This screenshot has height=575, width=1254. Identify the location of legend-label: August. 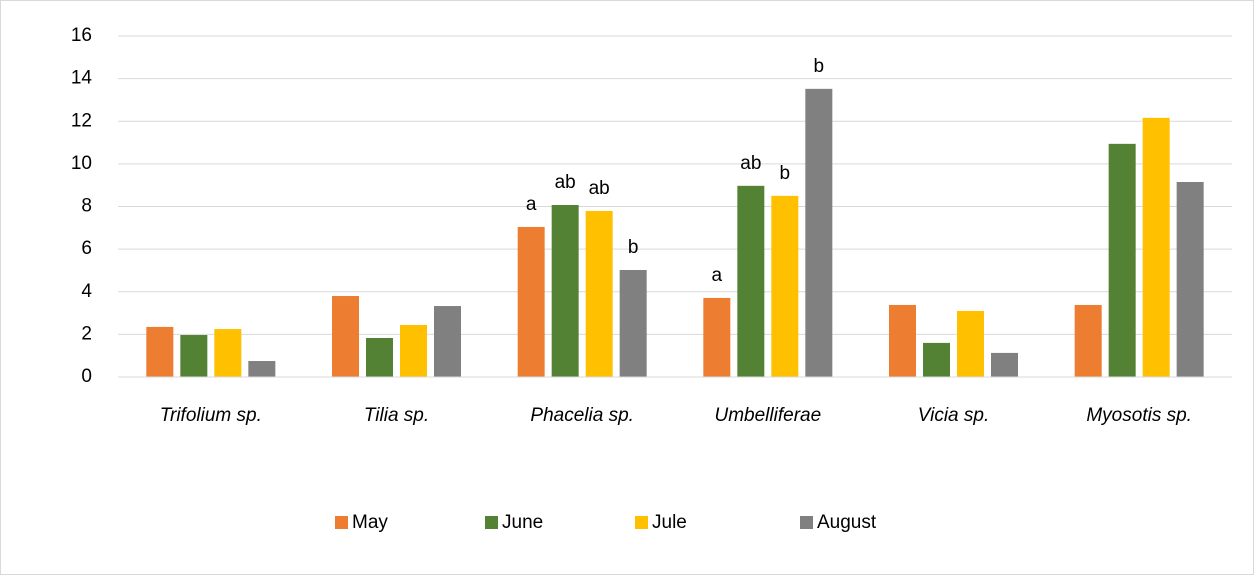
(847, 522).